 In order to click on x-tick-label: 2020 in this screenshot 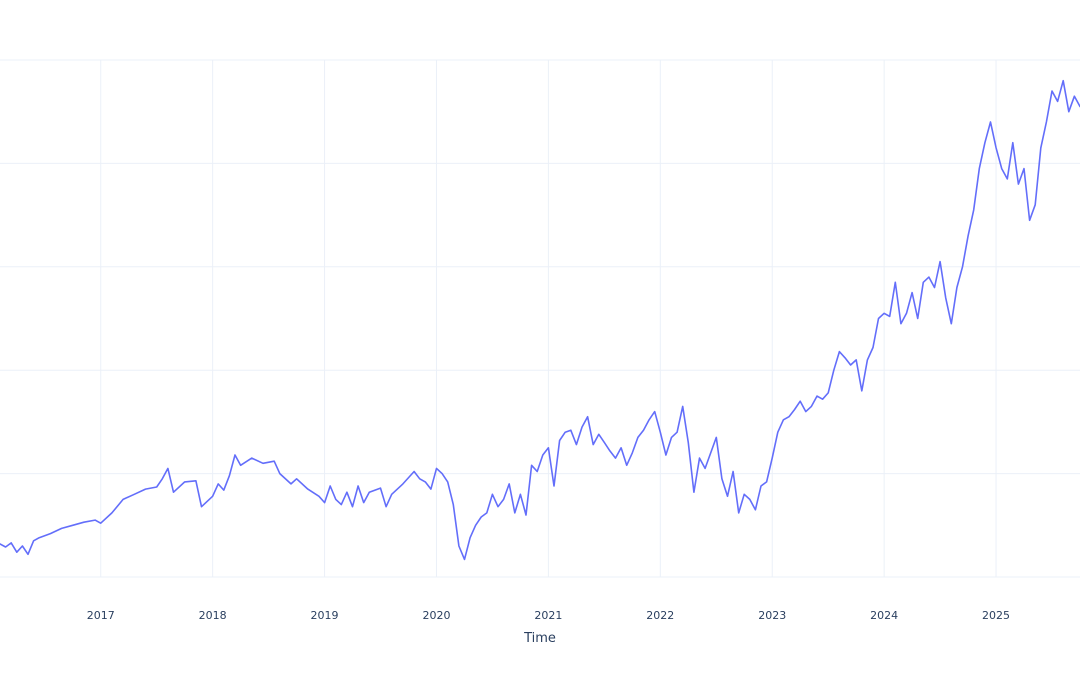, I will do `click(436, 615)`.